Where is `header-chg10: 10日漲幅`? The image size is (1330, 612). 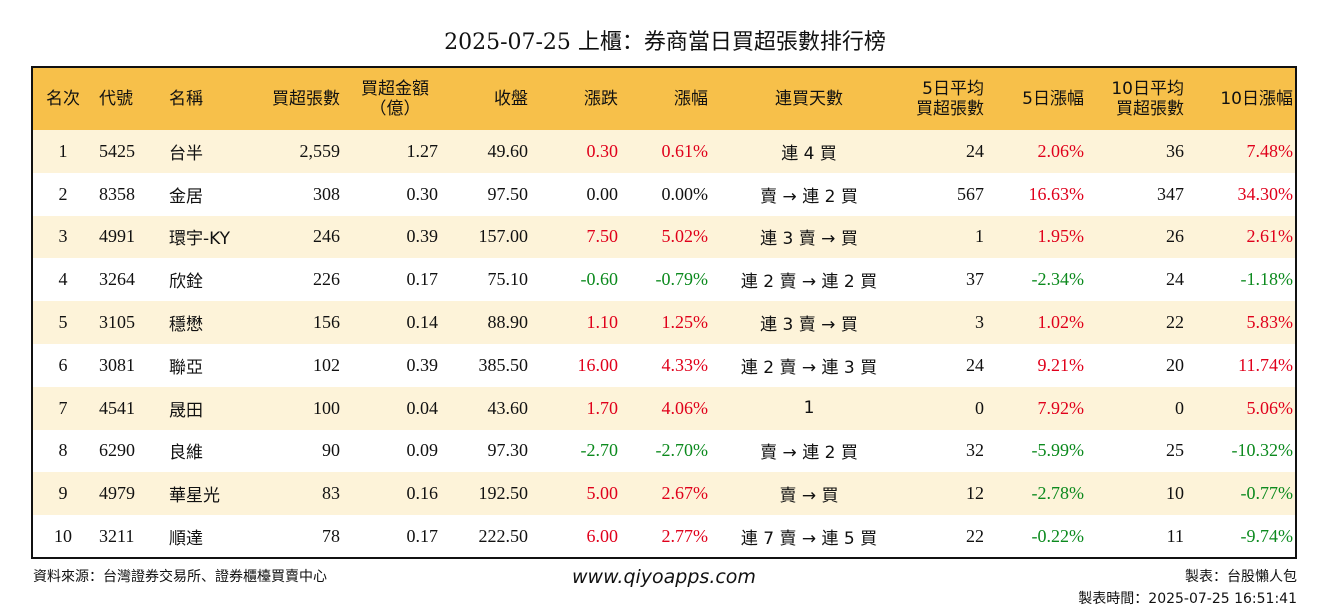
header-chg10: 10日漲幅 is located at coordinates (1256, 99).